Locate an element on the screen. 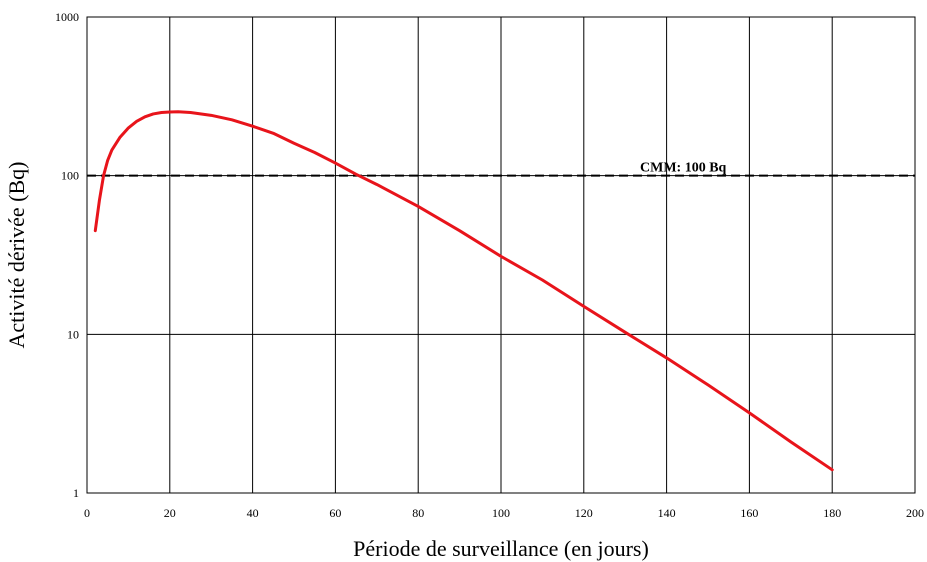  x-tick-label: 200 is located at coordinates (915, 513).